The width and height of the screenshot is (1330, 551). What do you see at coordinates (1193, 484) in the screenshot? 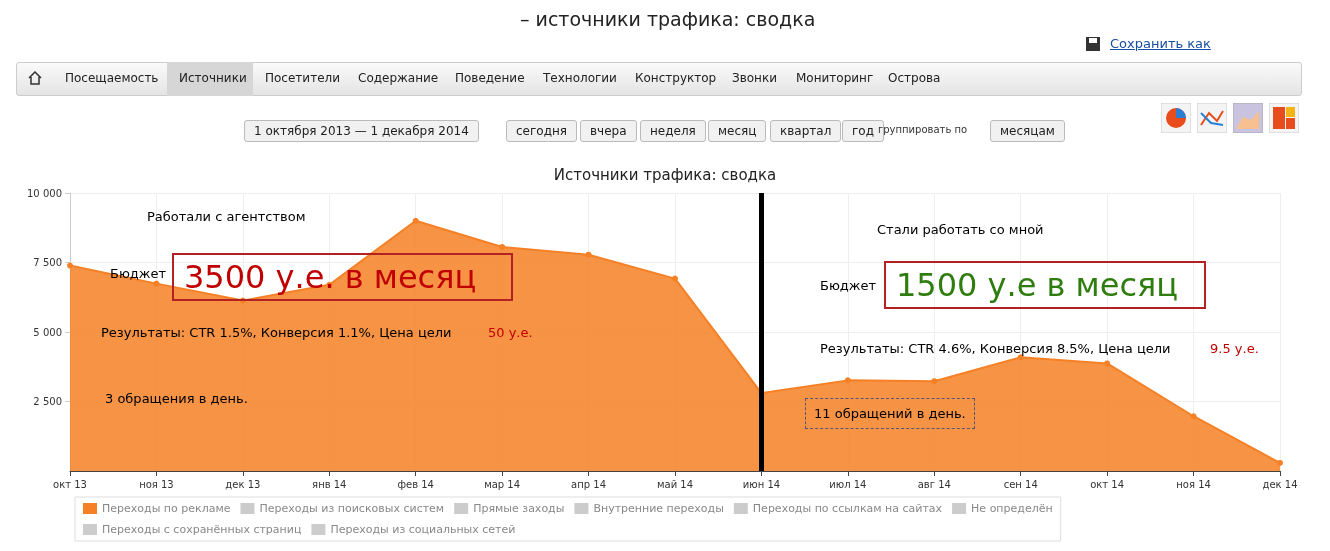
I see `x-tick-label: ноя 14` at bounding box center [1193, 484].